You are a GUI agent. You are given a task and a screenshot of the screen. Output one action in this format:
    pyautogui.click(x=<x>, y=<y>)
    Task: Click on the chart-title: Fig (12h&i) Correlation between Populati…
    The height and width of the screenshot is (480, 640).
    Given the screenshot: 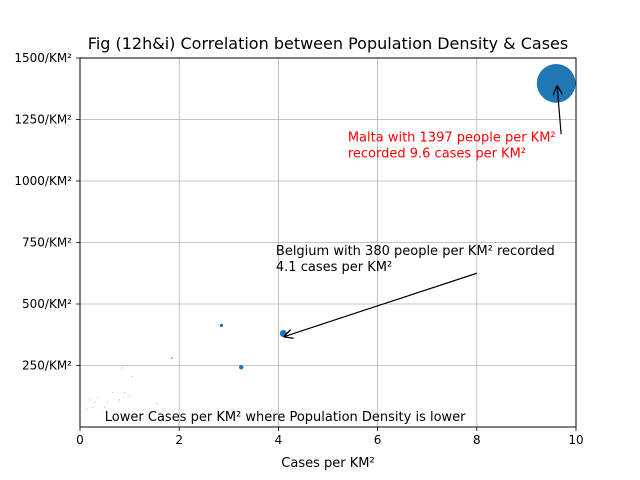 What is the action you would take?
    pyautogui.click(x=328, y=43)
    